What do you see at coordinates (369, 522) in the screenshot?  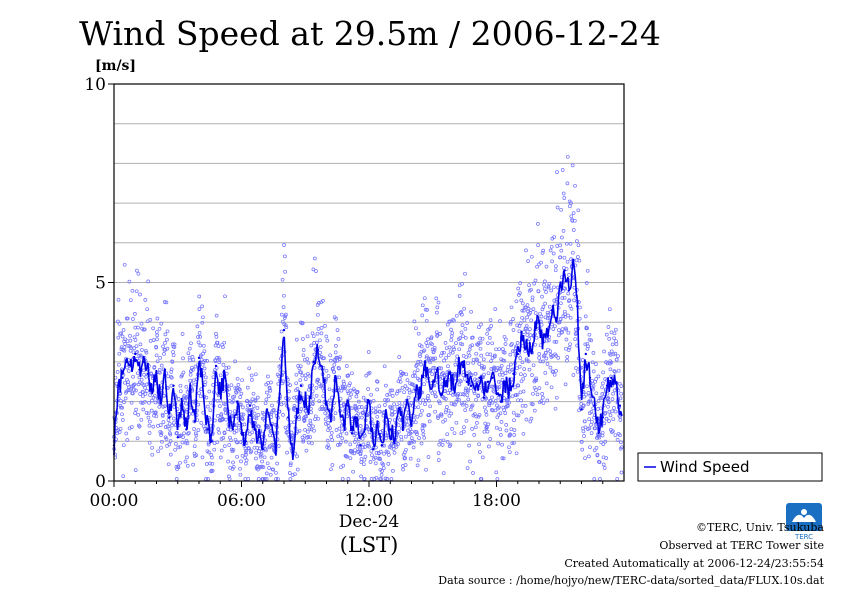 I see `x-axis-date-label: Dec-24` at bounding box center [369, 522].